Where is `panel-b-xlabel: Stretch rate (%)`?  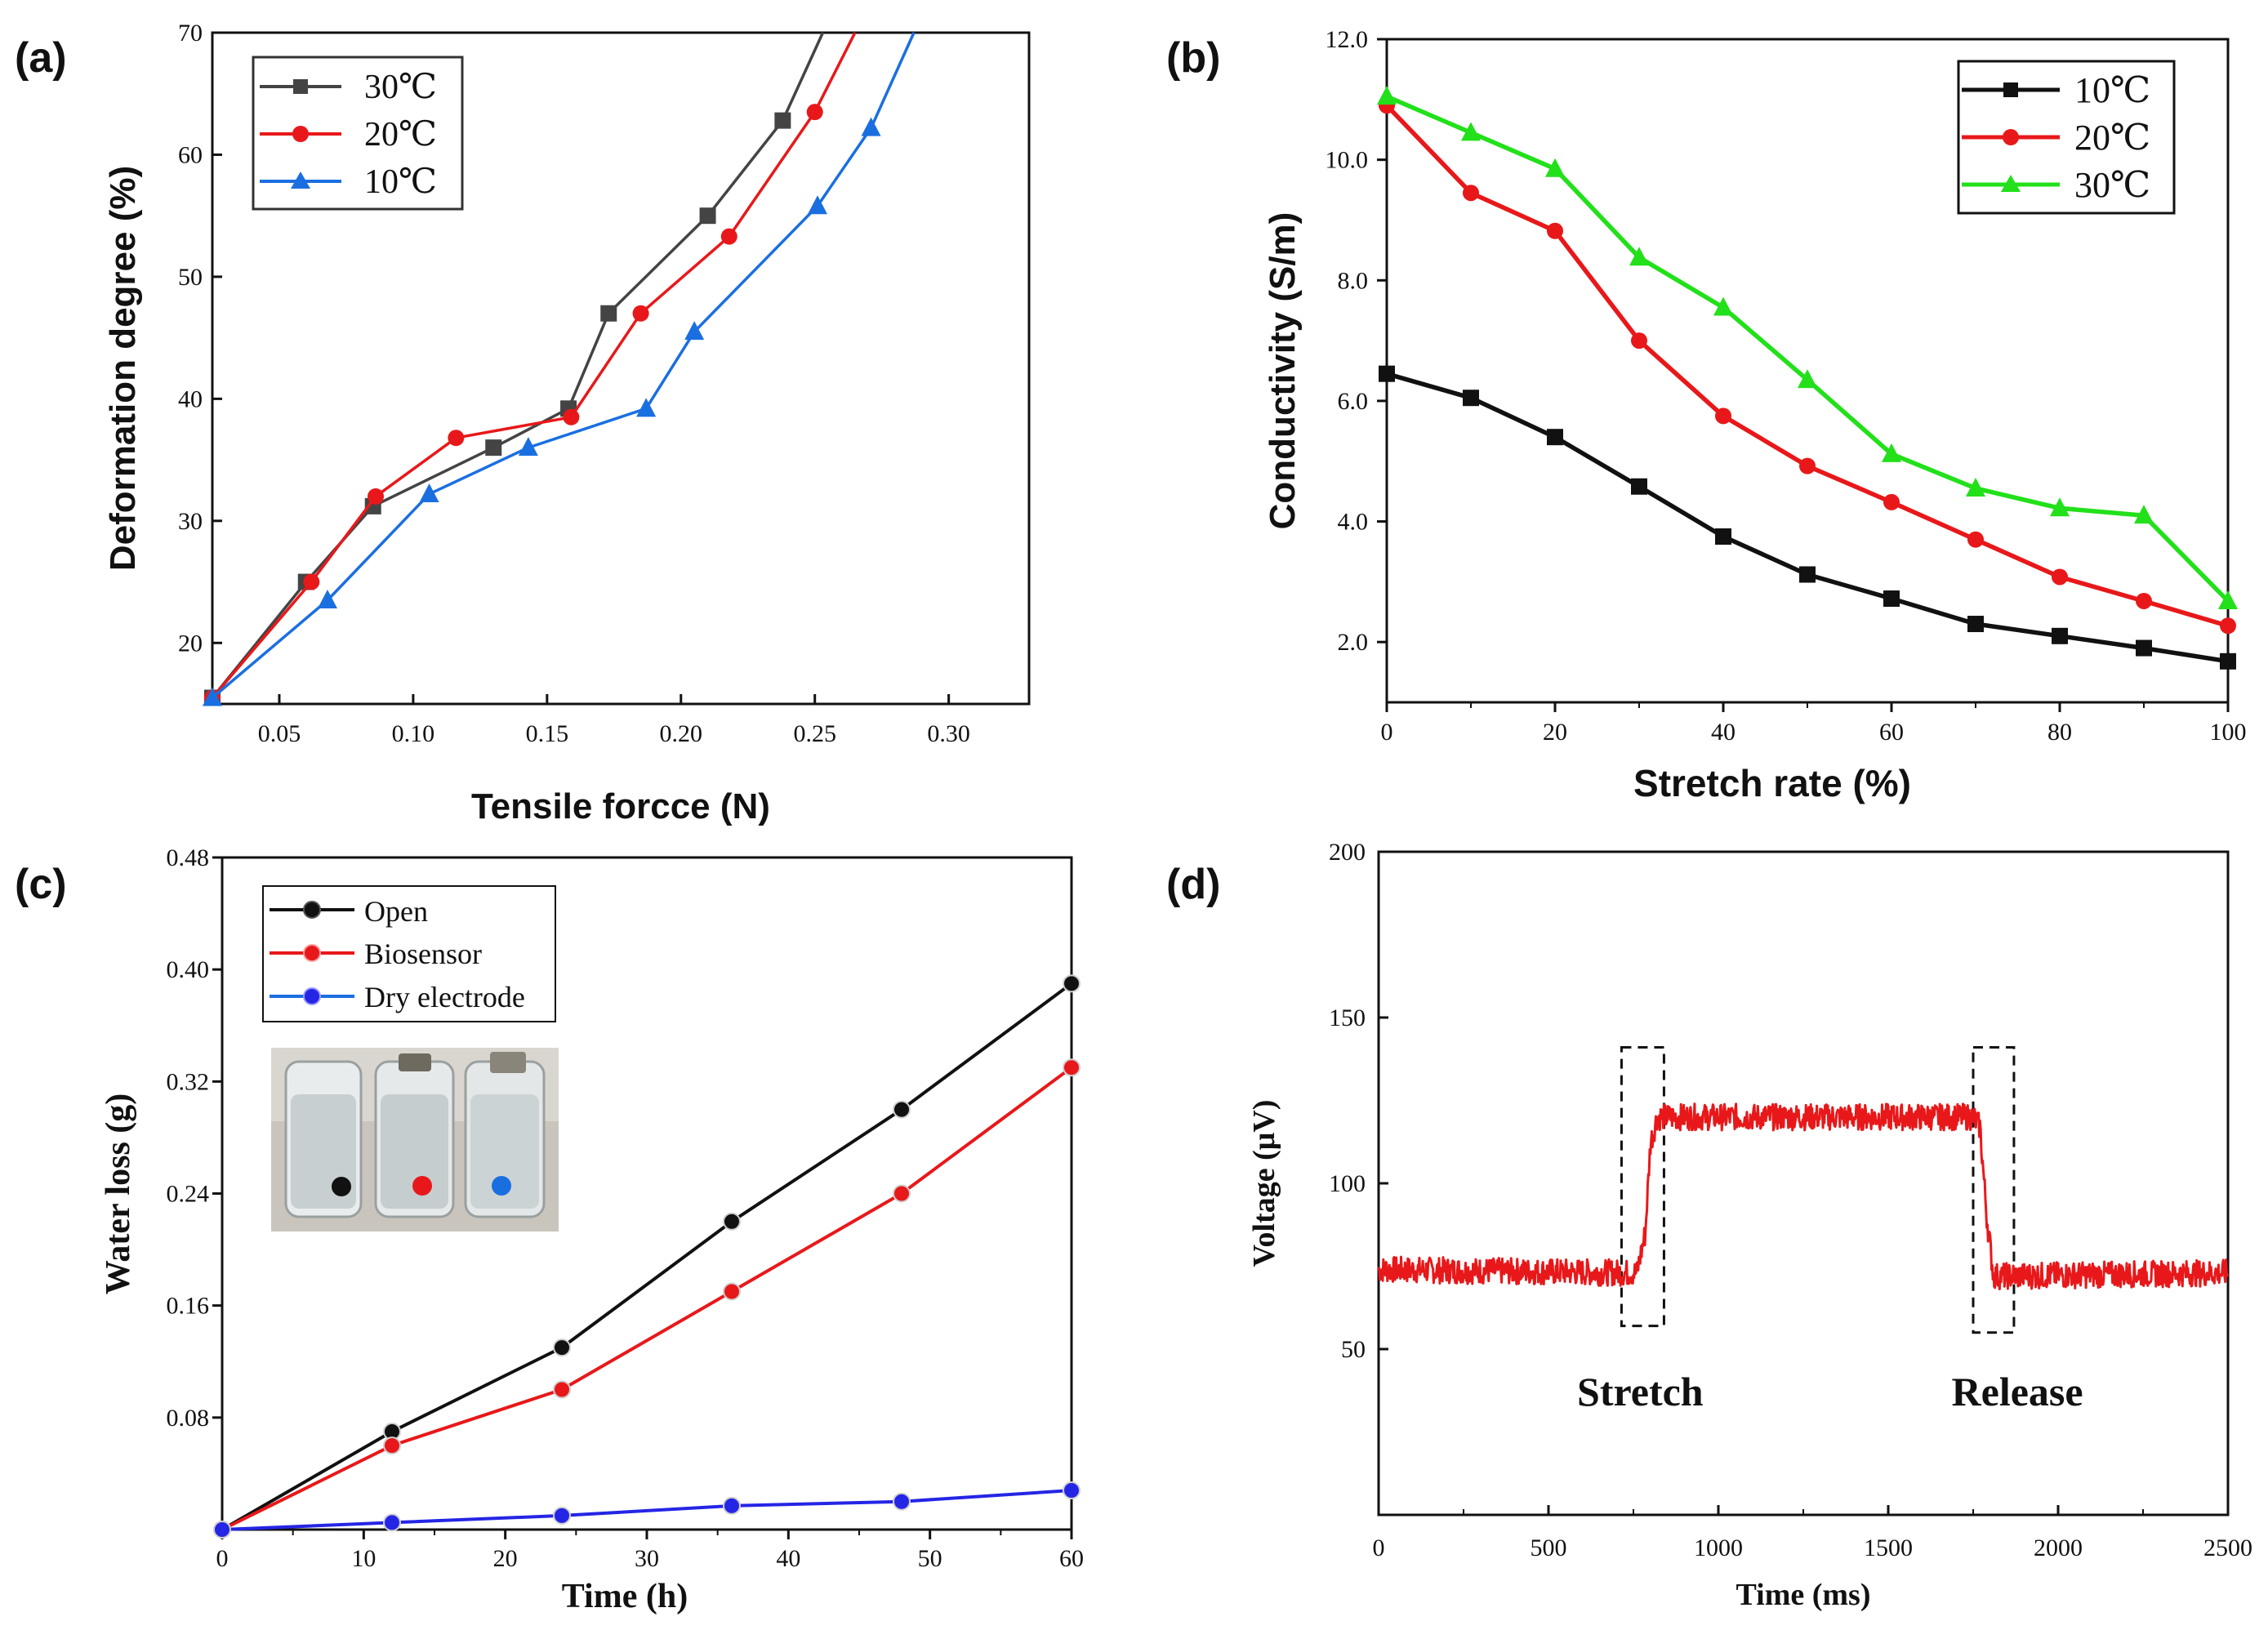
panel-b-xlabel: Stretch rate (%) is located at coordinates (1772, 783).